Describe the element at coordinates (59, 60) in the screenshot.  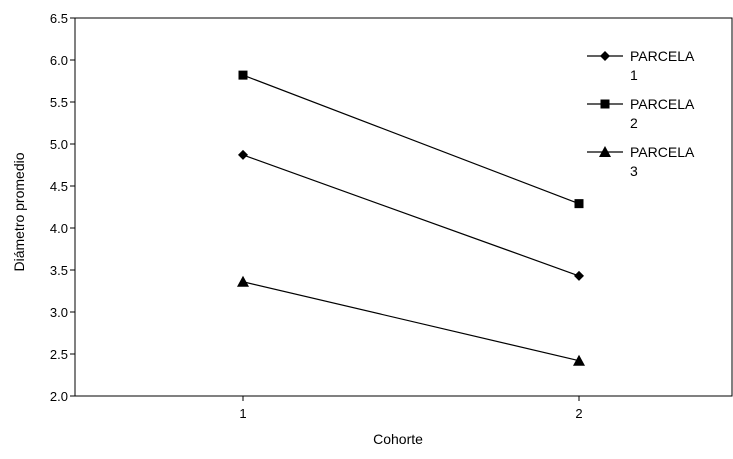
I see `y-tick-label: 6.0` at that location.